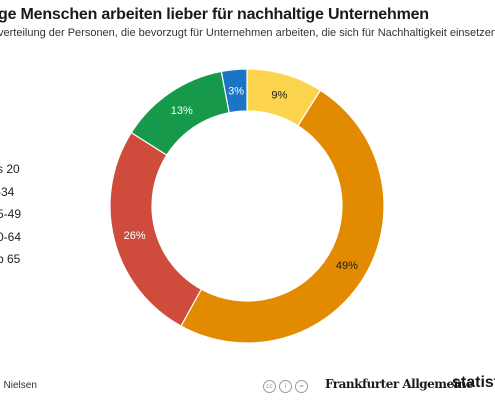  What do you see at coordinates (347, 266) in the screenshot?
I see `slice-label: 49%` at bounding box center [347, 266].